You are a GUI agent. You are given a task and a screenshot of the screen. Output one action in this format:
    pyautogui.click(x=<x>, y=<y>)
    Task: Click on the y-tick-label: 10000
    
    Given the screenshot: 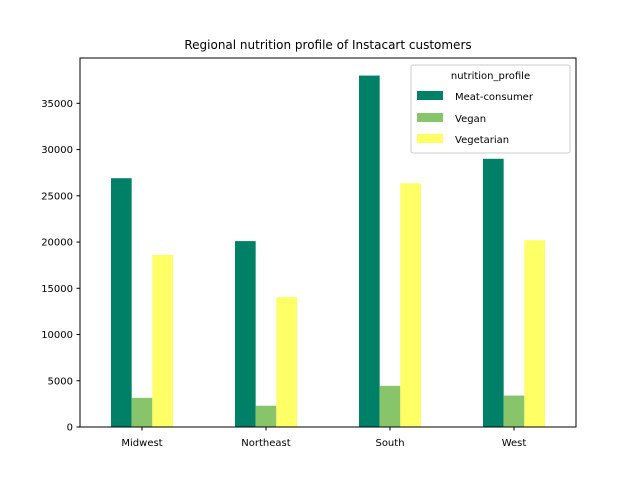 What is the action you would take?
    pyautogui.click(x=57, y=335)
    